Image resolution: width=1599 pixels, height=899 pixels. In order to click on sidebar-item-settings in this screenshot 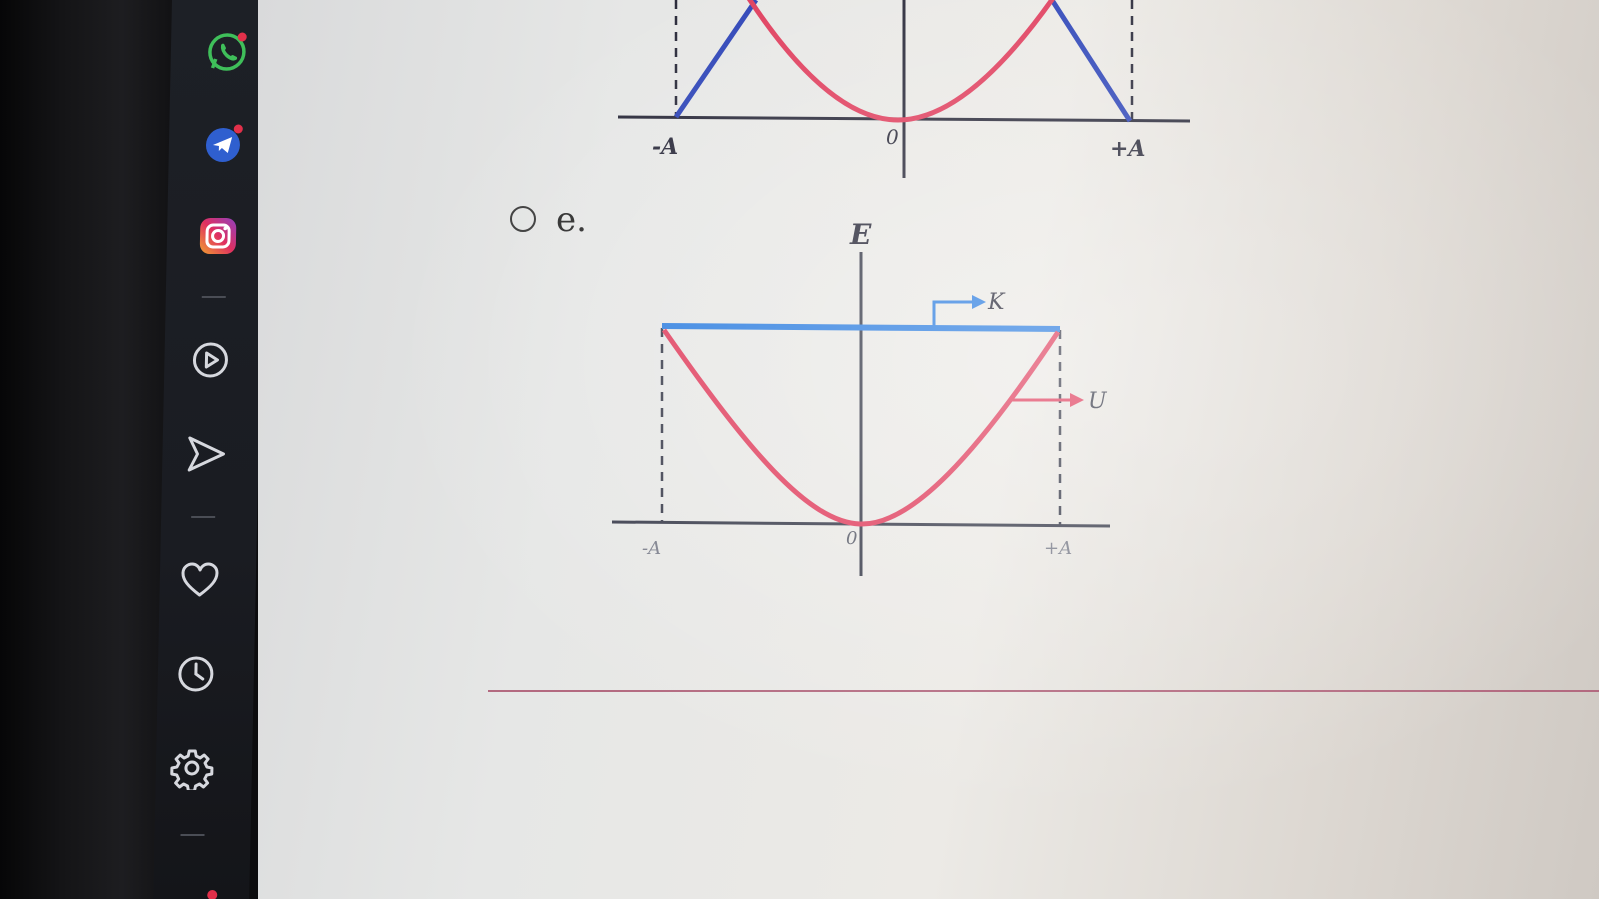, I will do `click(191, 768)`.